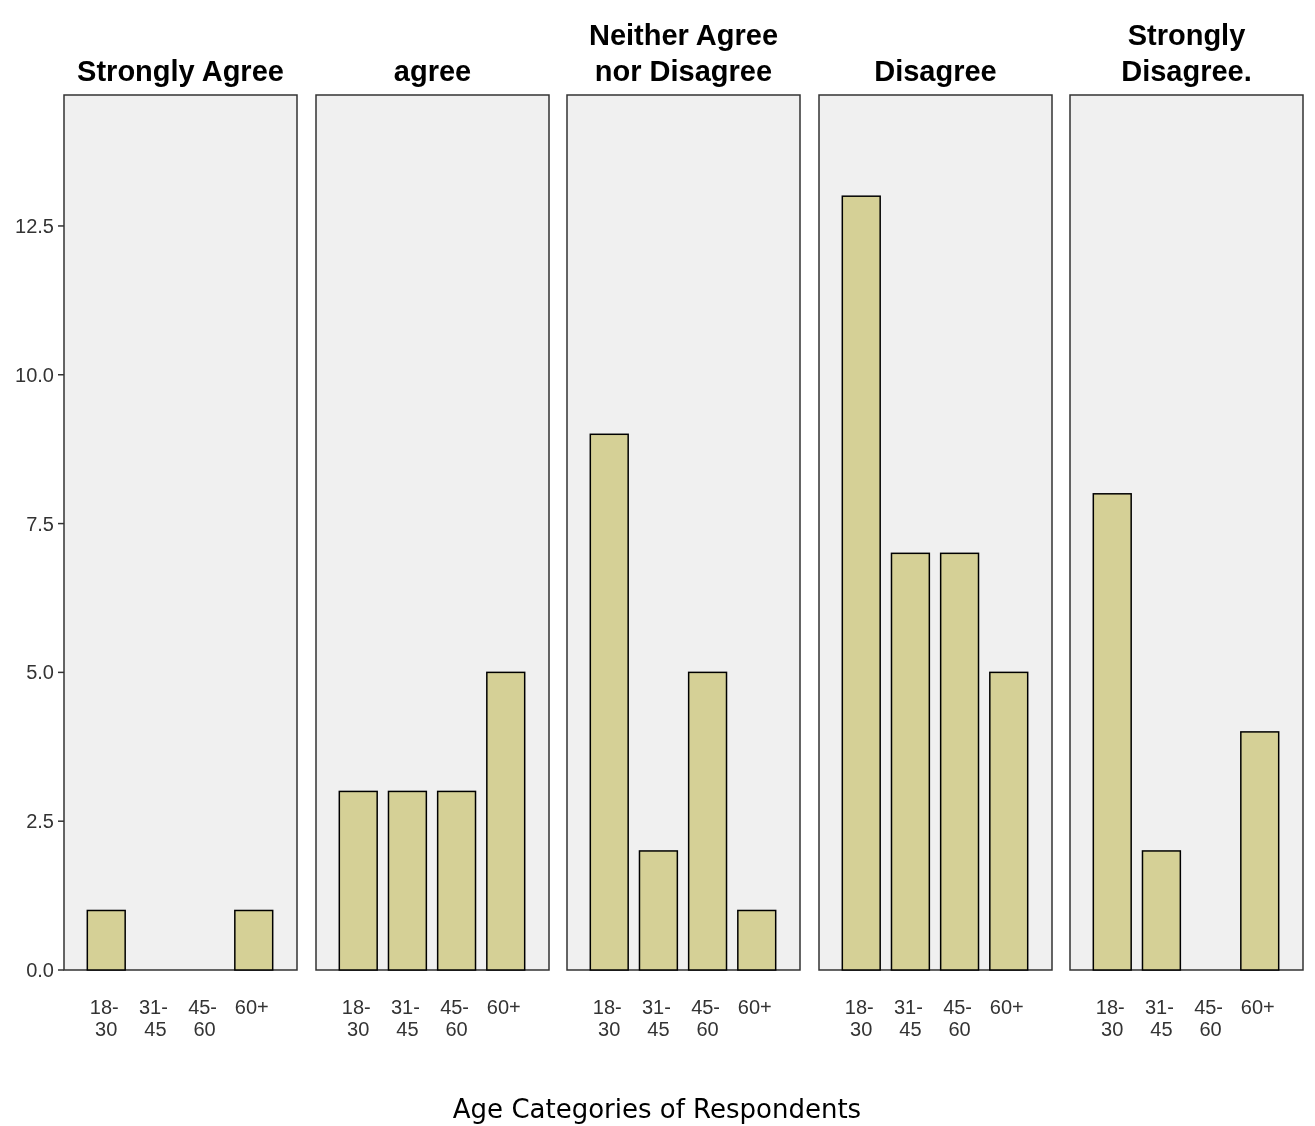  I want to click on y-tick-label: 5.0, so click(40, 672).